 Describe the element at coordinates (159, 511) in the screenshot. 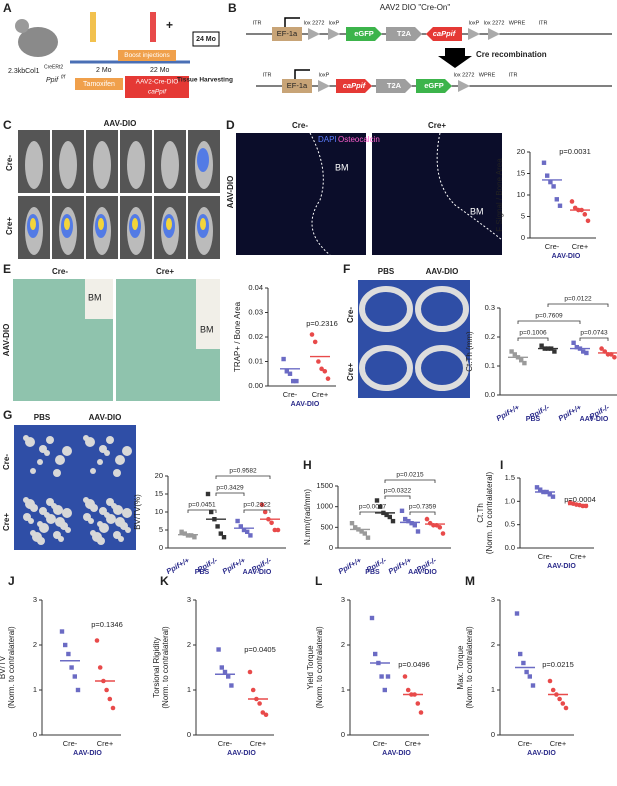

I see `y-tick-label: 10` at that location.